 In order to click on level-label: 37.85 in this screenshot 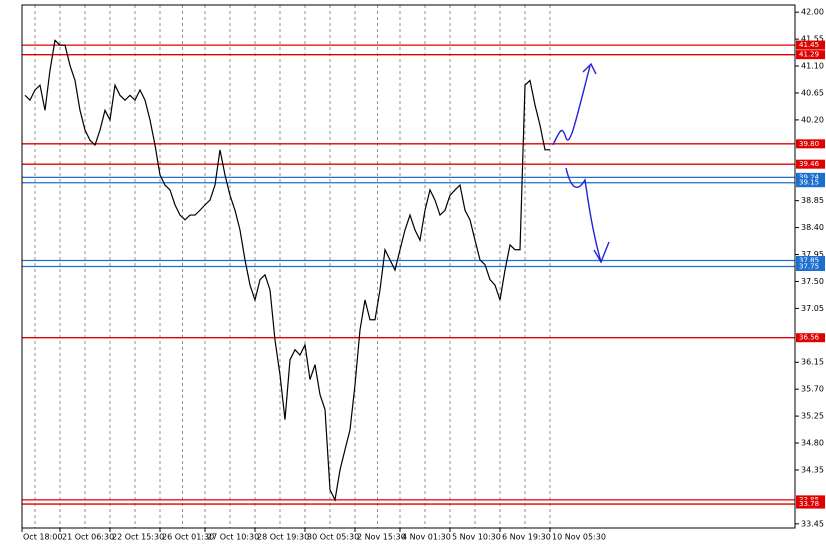, I will do `click(809, 261)`.